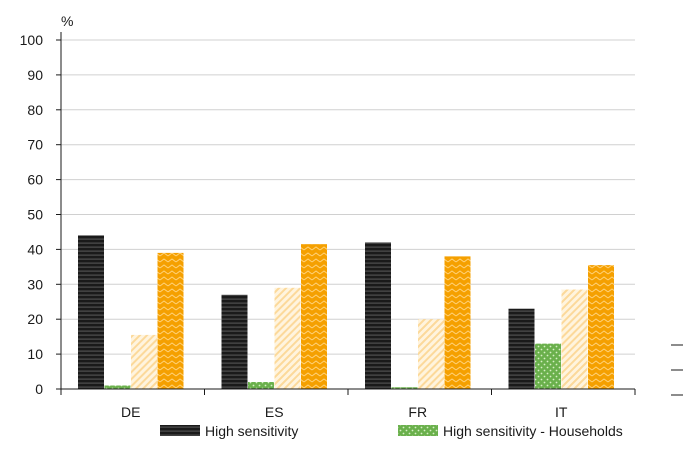  I want to click on y-tick-label: 70, so click(35, 145).